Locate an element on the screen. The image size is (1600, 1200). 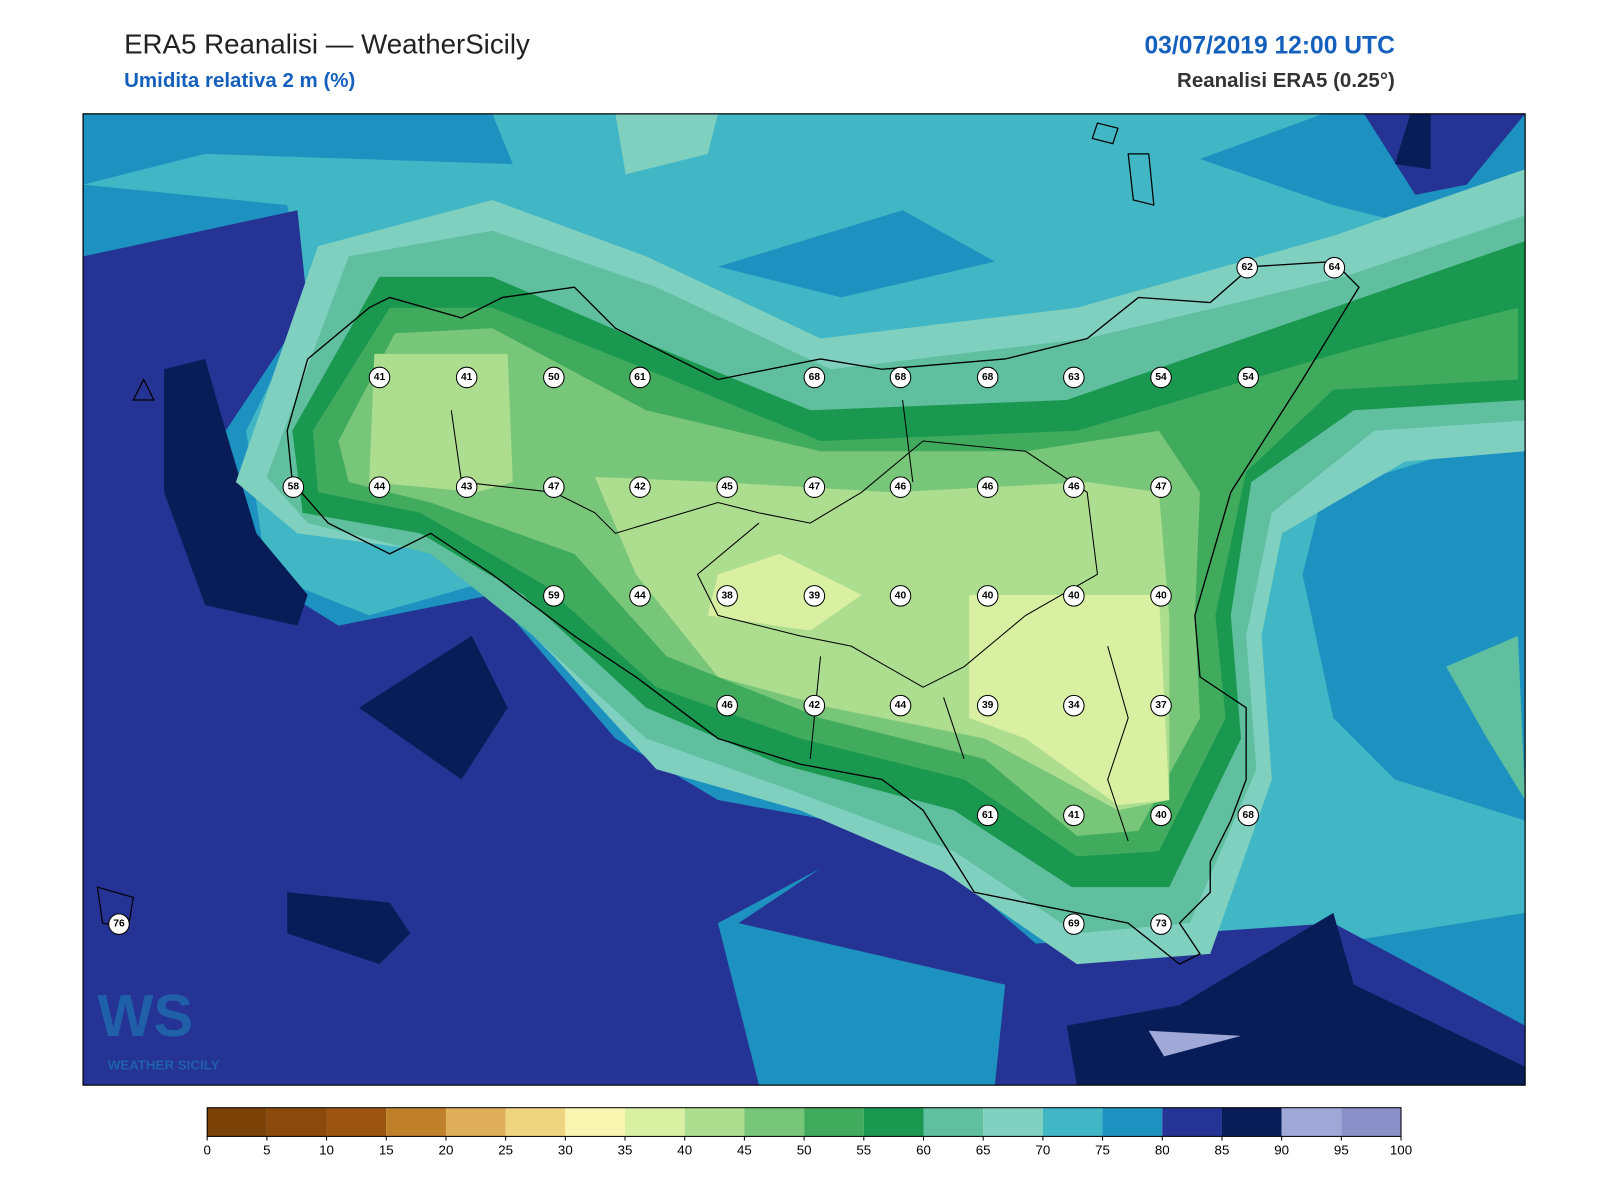
colorbar-tick-label: 90 is located at coordinates (1281, 1149).